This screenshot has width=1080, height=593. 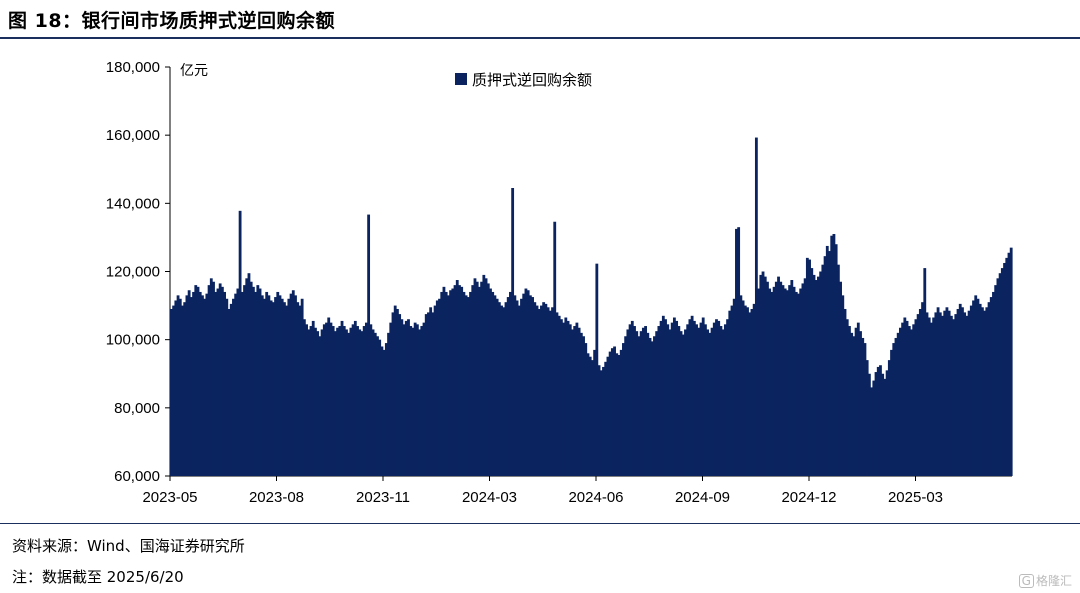 I want to click on y-tick-label: 60,000, so click(x=137, y=476).